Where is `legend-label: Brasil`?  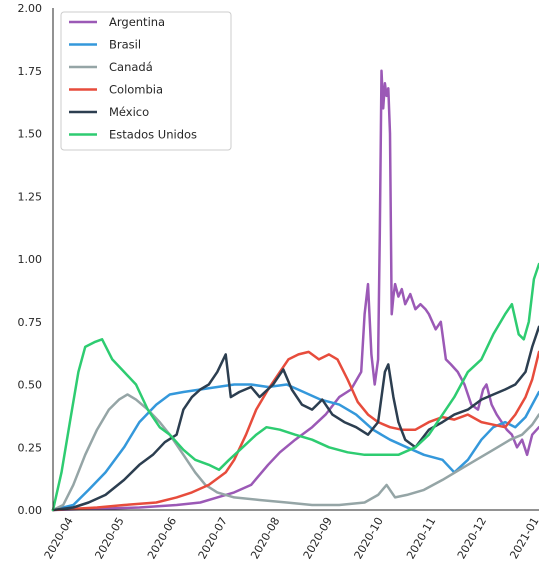 legend-label: Brasil is located at coordinates (125, 45).